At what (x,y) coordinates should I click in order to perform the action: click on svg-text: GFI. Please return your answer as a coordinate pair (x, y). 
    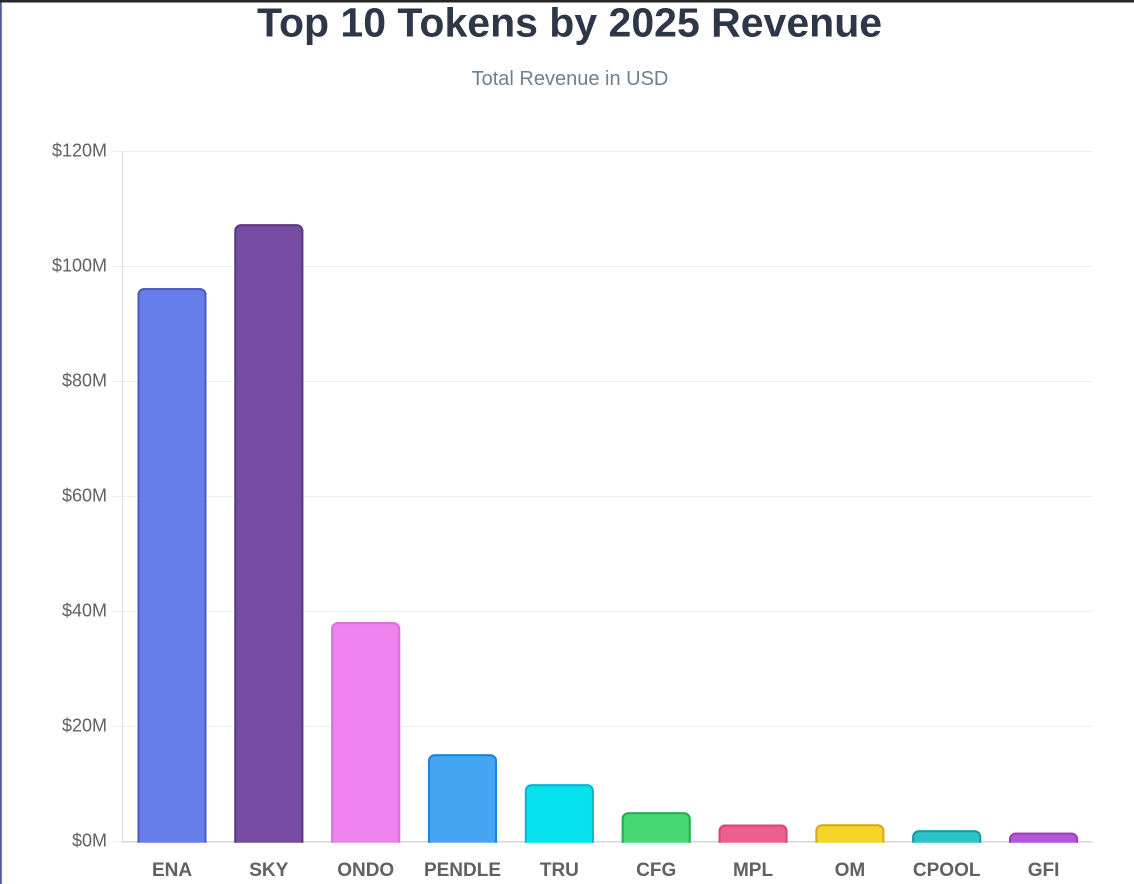
    Looking at the image, I should click on (1044, 870).